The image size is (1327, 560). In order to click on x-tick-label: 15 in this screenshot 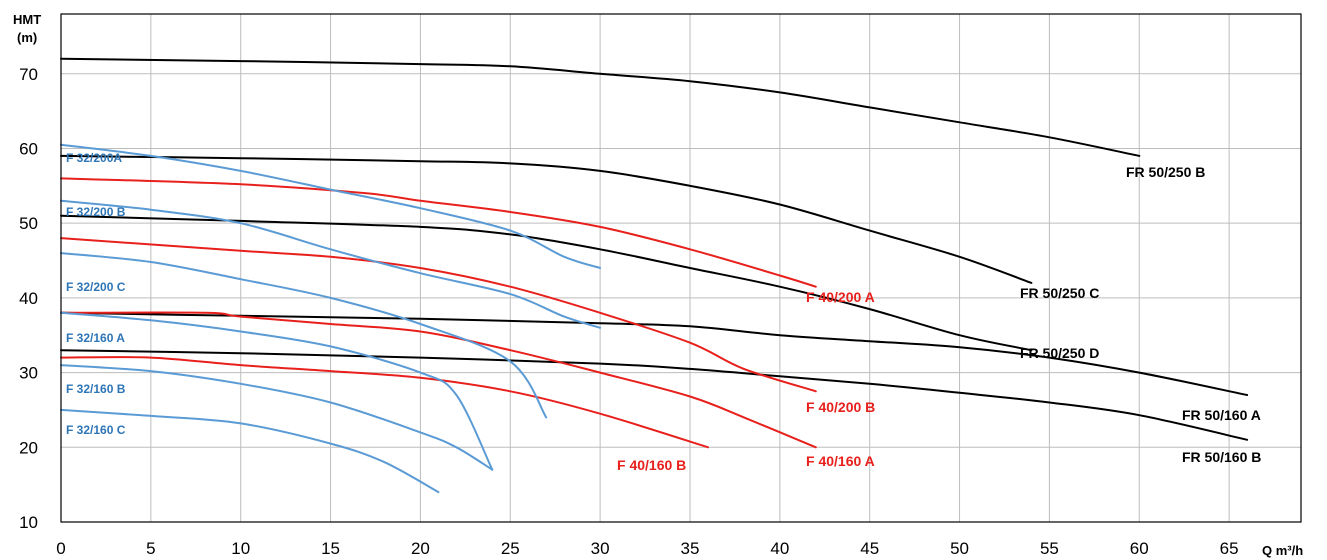, I will do `click(330, 548)`.